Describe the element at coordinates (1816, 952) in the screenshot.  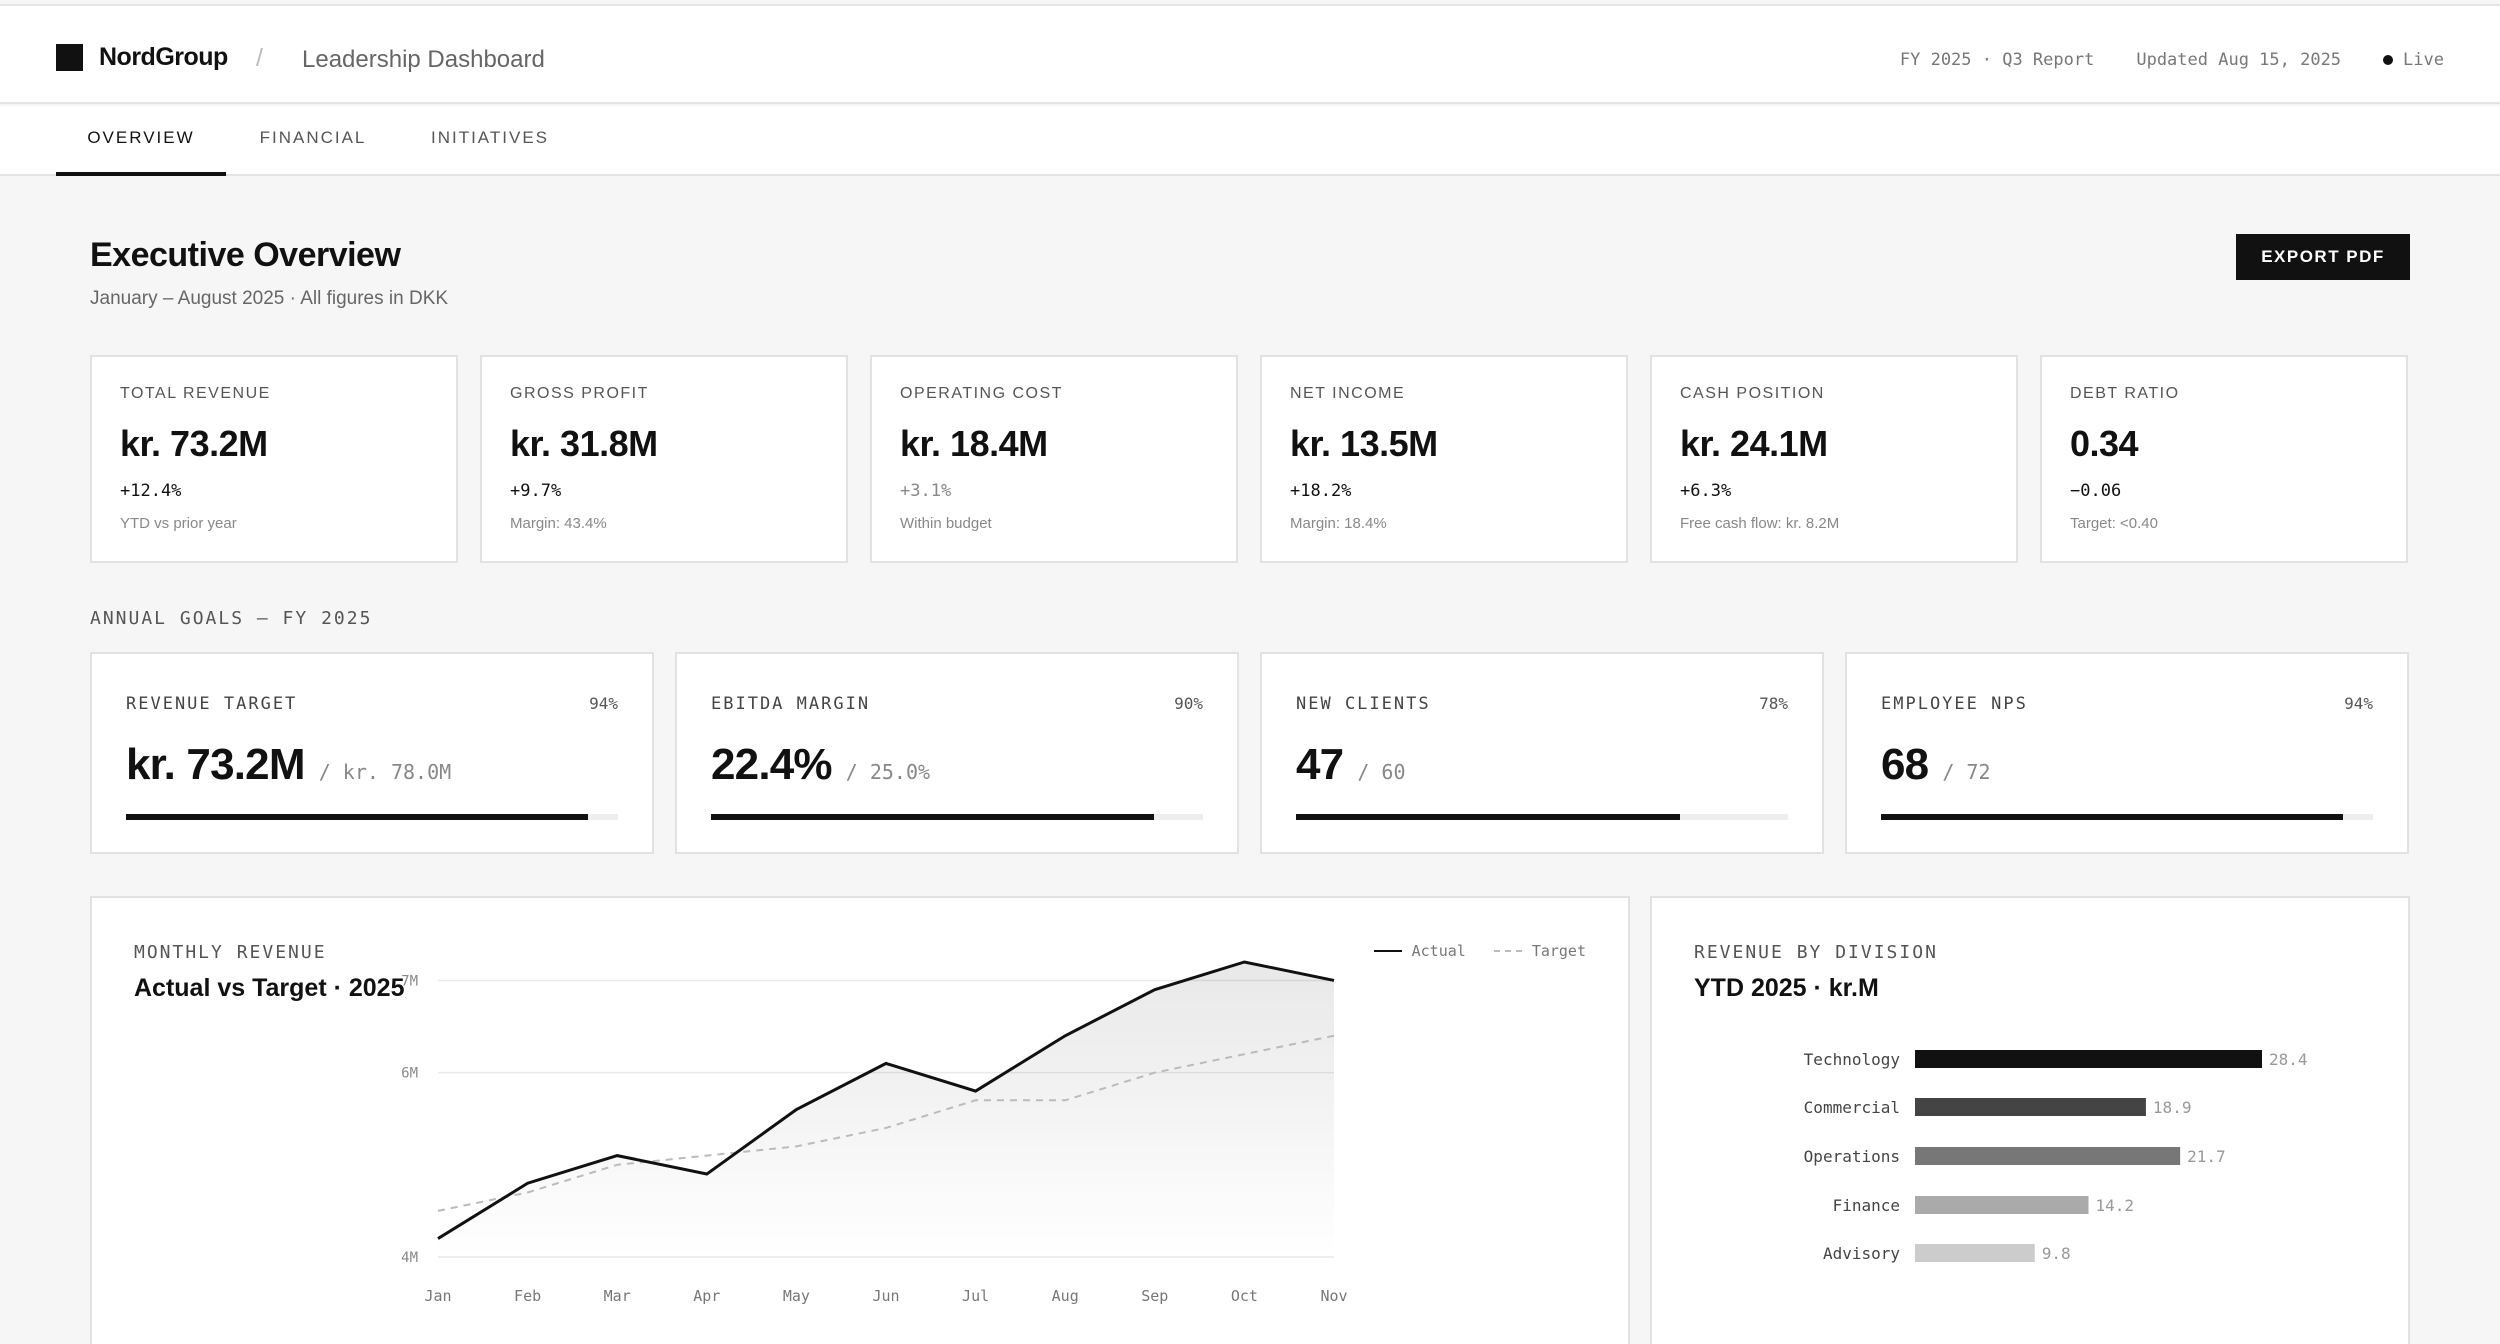
I see `chart-eyebrow: REVENUE BY DIVISION` at that location.